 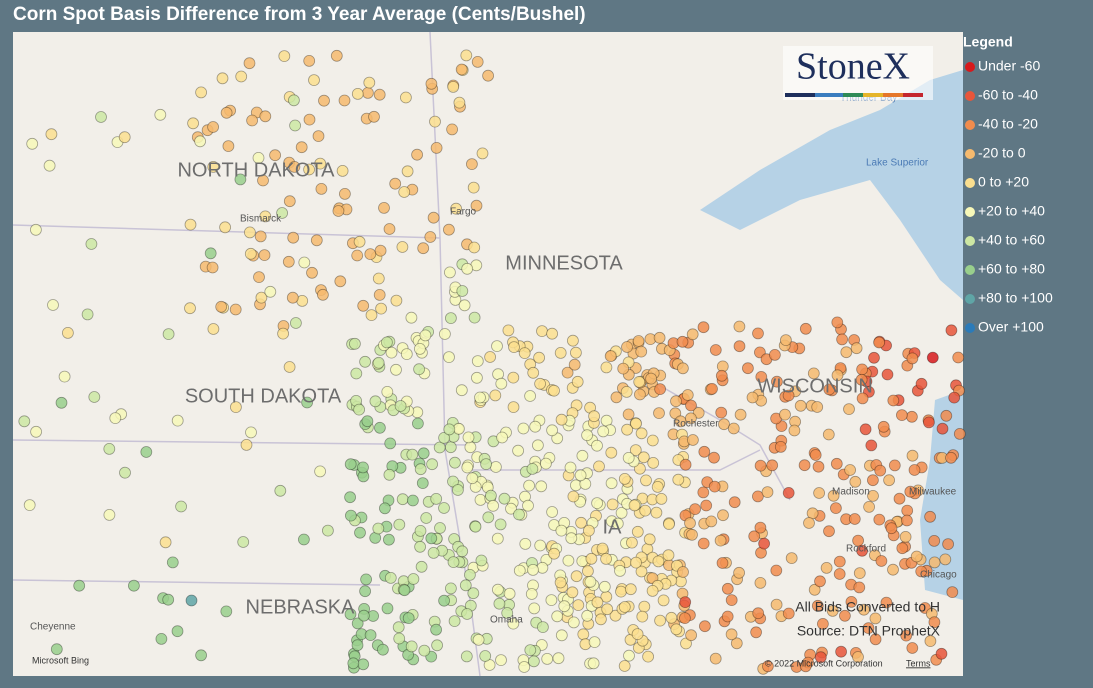 I want to click on legend-label: Over +100, so click(x=1011, y=327).